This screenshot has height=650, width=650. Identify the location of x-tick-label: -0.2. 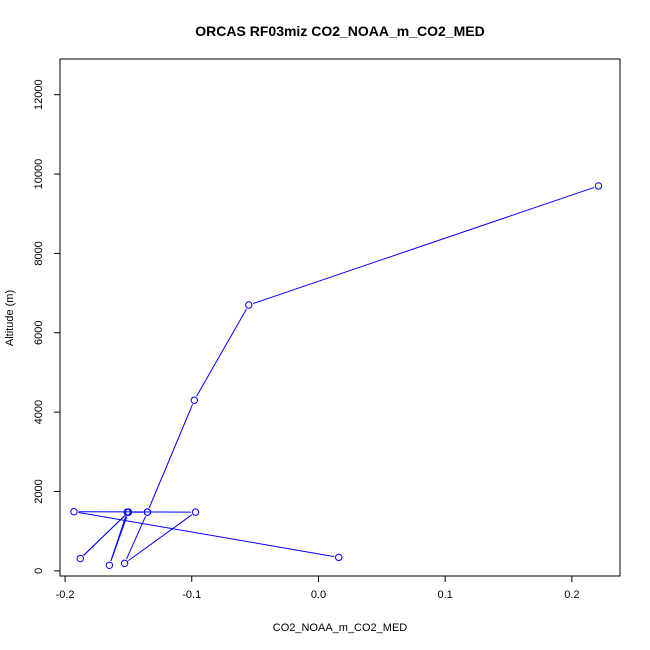
(65, 595).